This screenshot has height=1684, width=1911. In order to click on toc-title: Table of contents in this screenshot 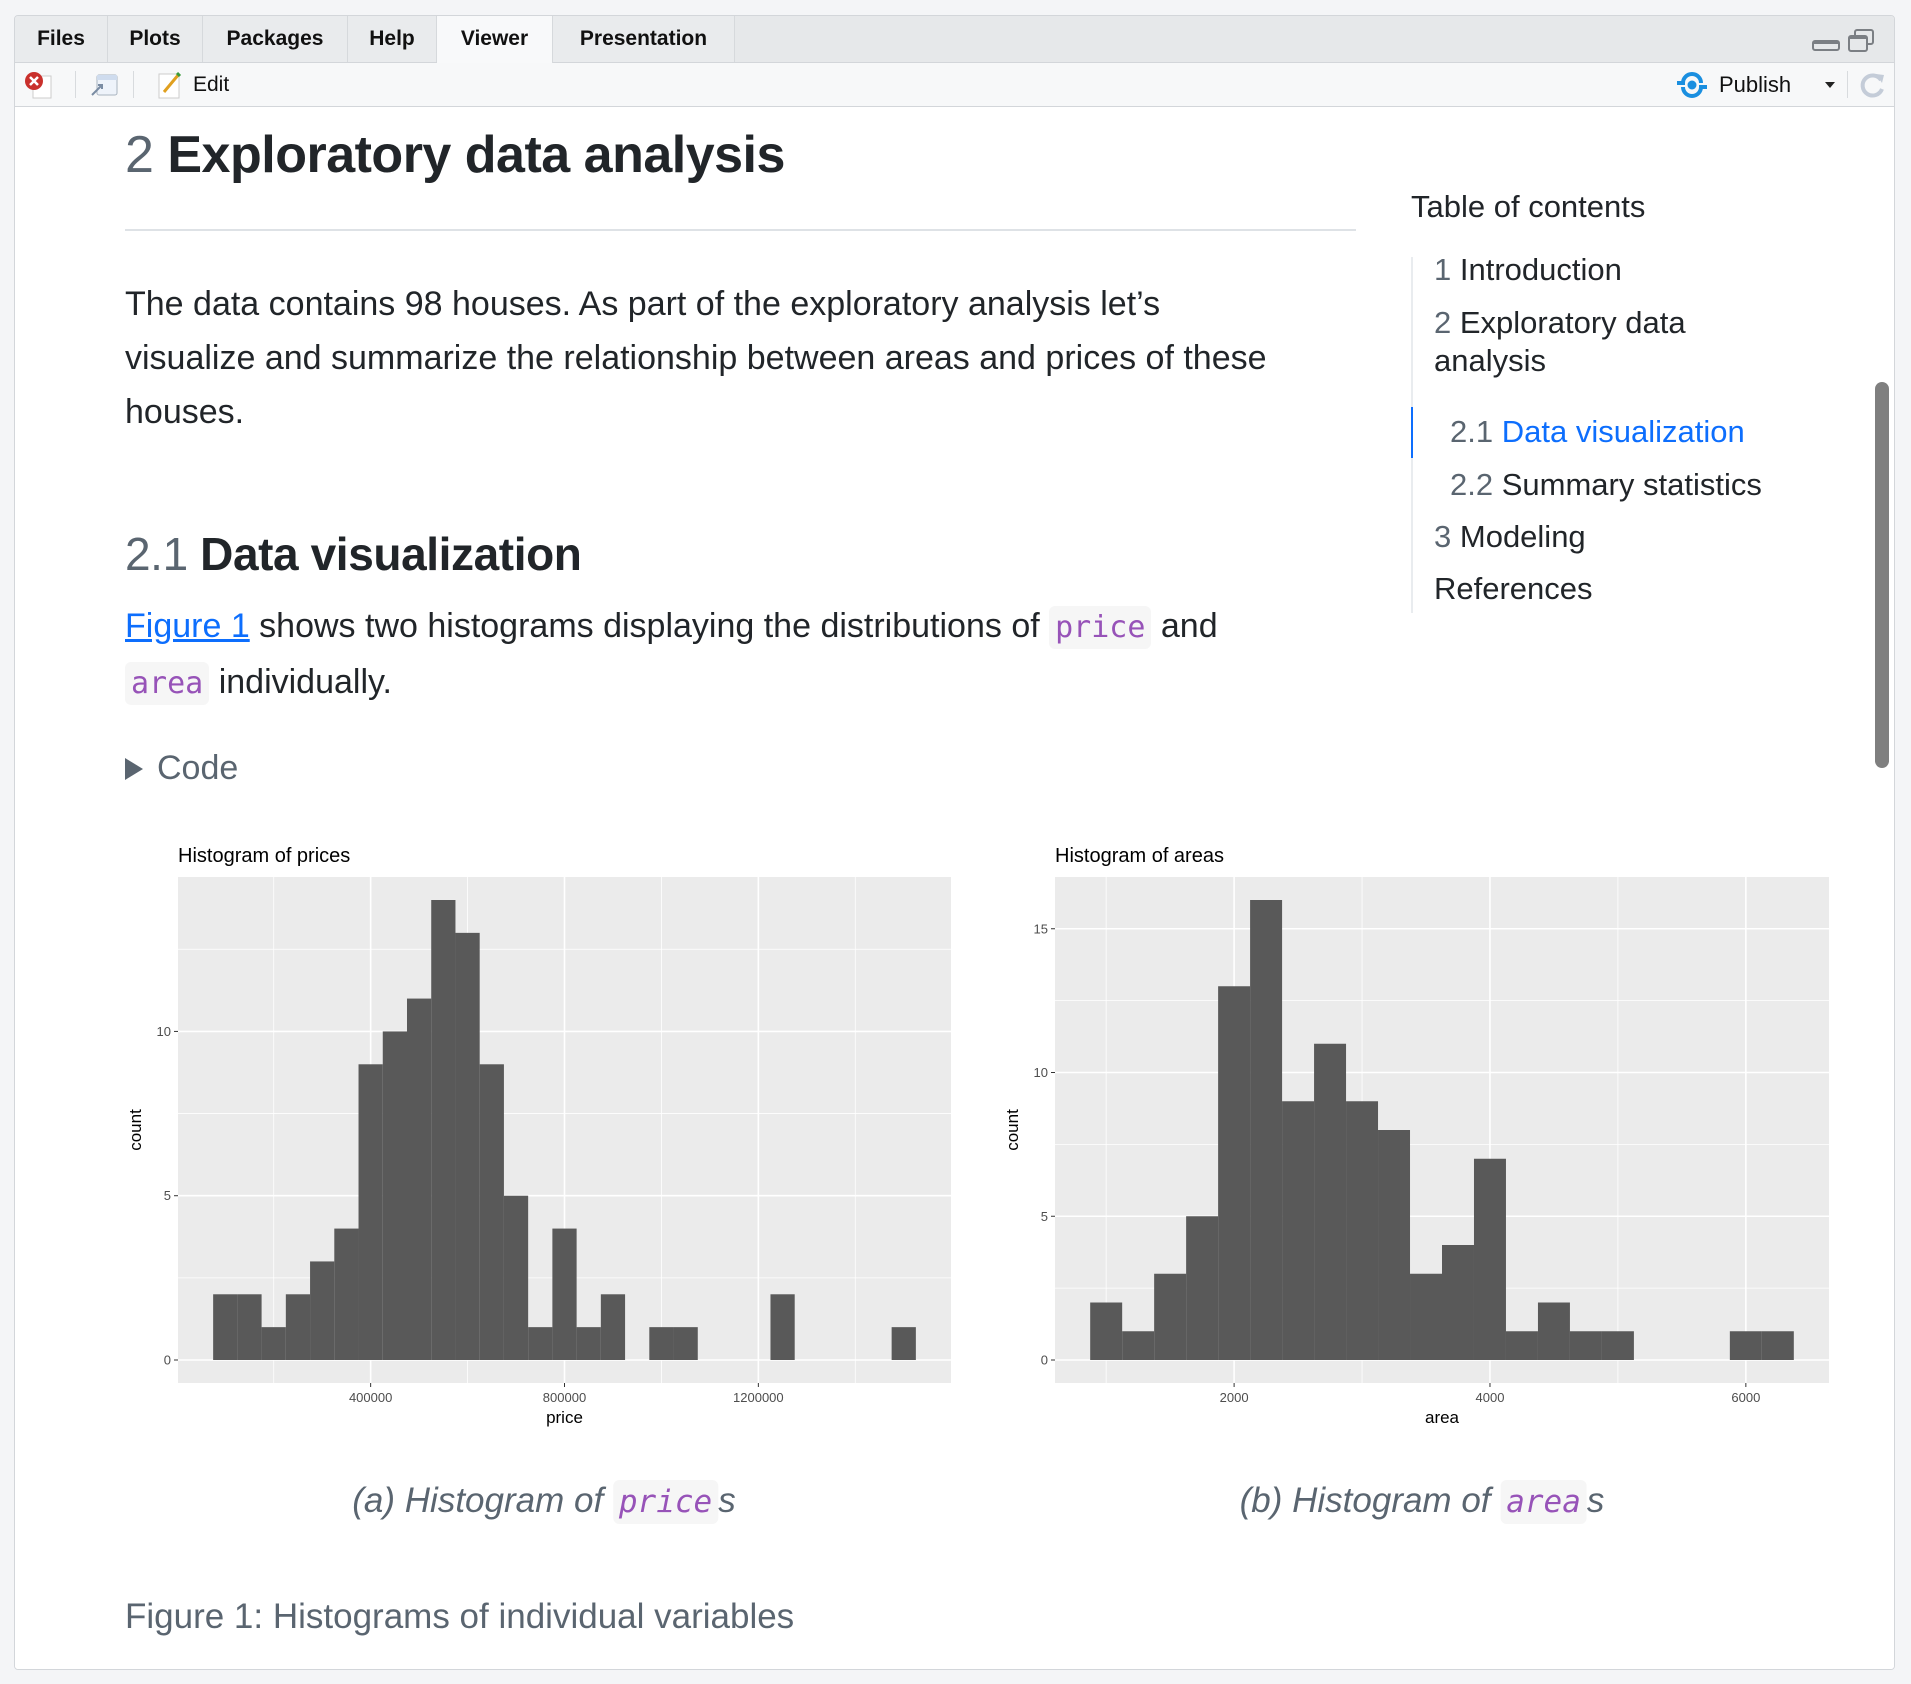, I will do `click(1528, 206)`.